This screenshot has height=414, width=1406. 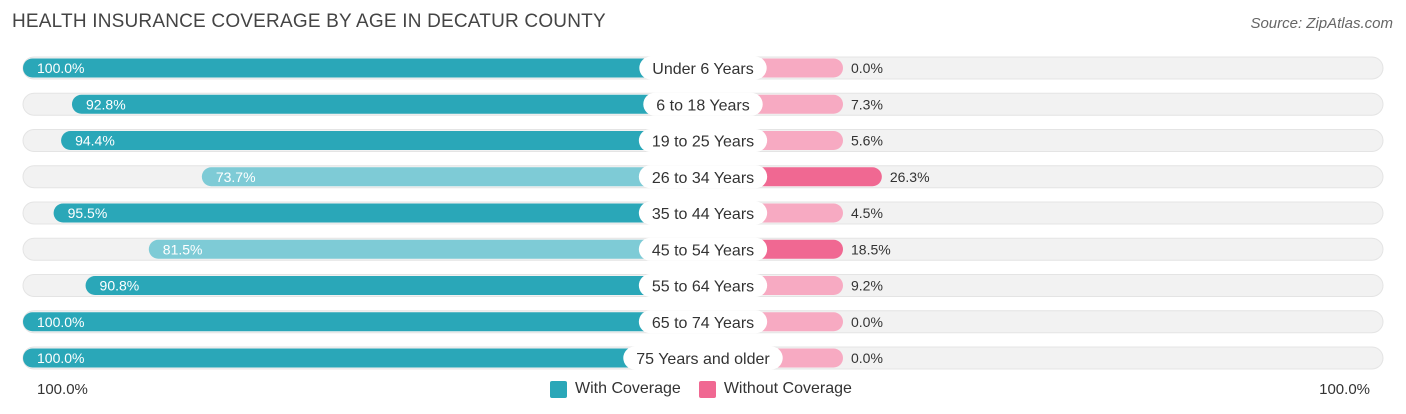 What do you see at coordinates (106, 104) in the screenshot?
I see `value-label-with-coverage-6-to-18-years: 92.8%` at bounding box center [106, 104].